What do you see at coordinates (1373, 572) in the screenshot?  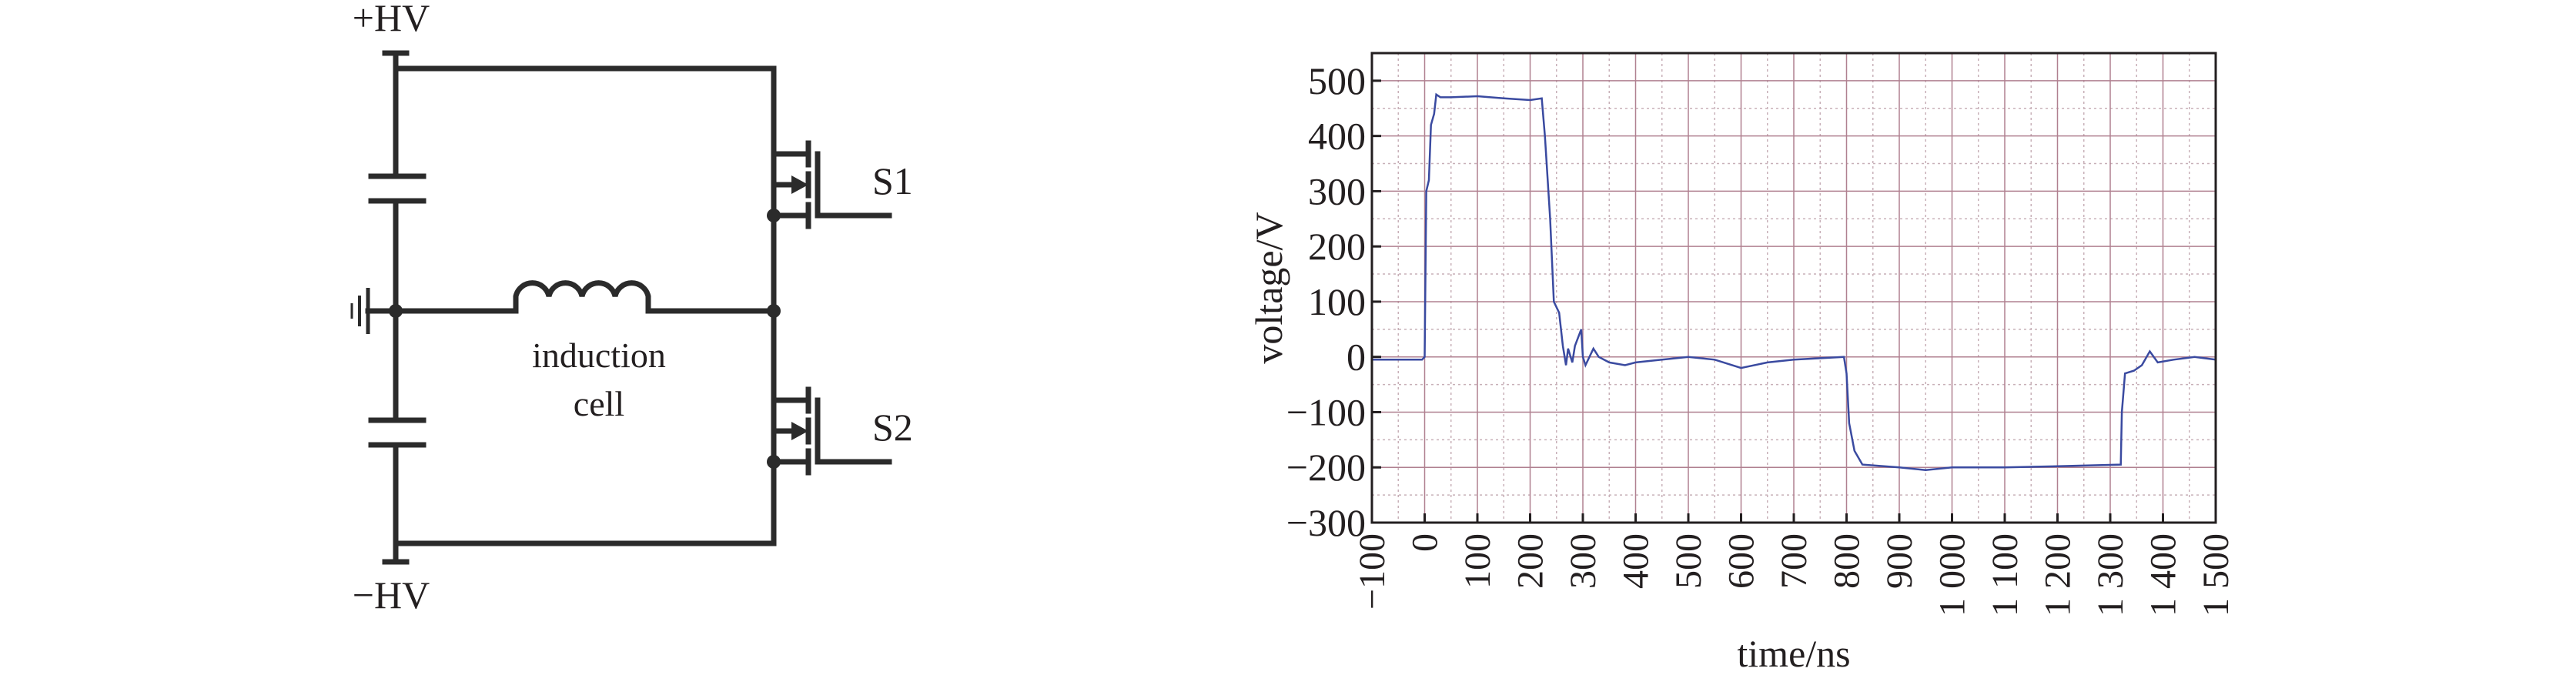 I see `x-tick-label: −100` at bounding box center [1373, 572].